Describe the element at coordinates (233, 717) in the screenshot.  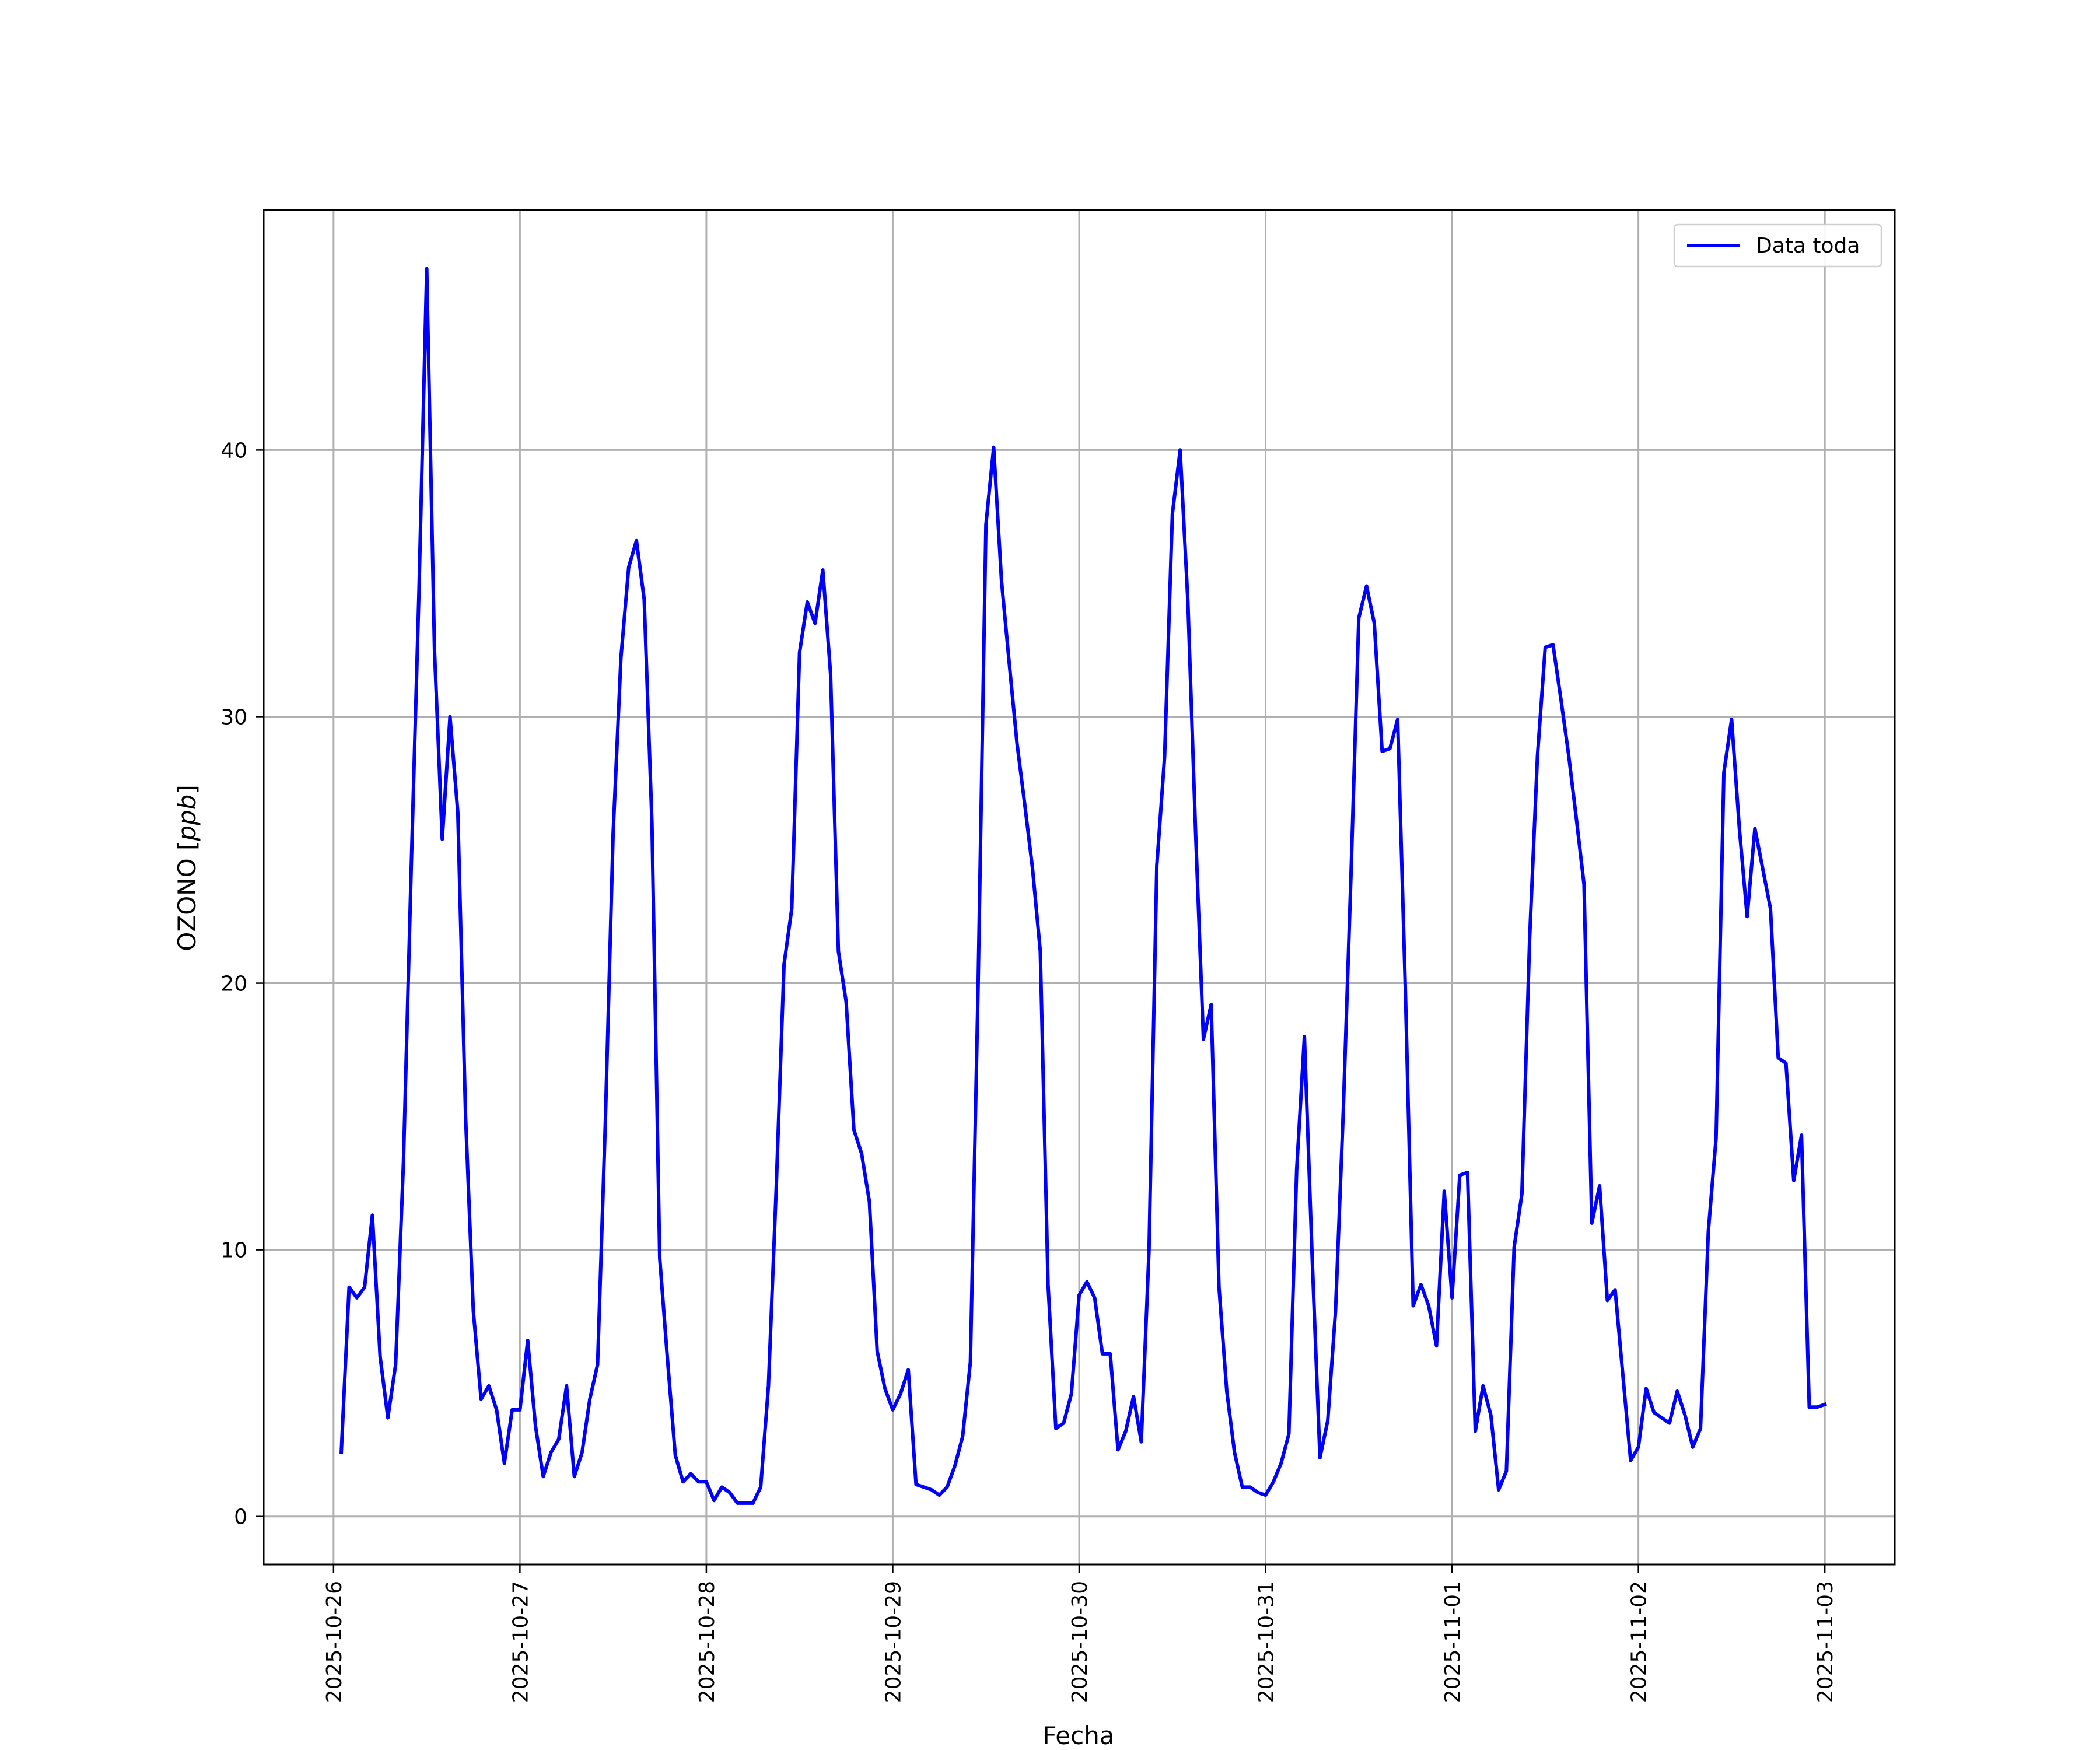
I see `y-tick-label: 30` at that location.